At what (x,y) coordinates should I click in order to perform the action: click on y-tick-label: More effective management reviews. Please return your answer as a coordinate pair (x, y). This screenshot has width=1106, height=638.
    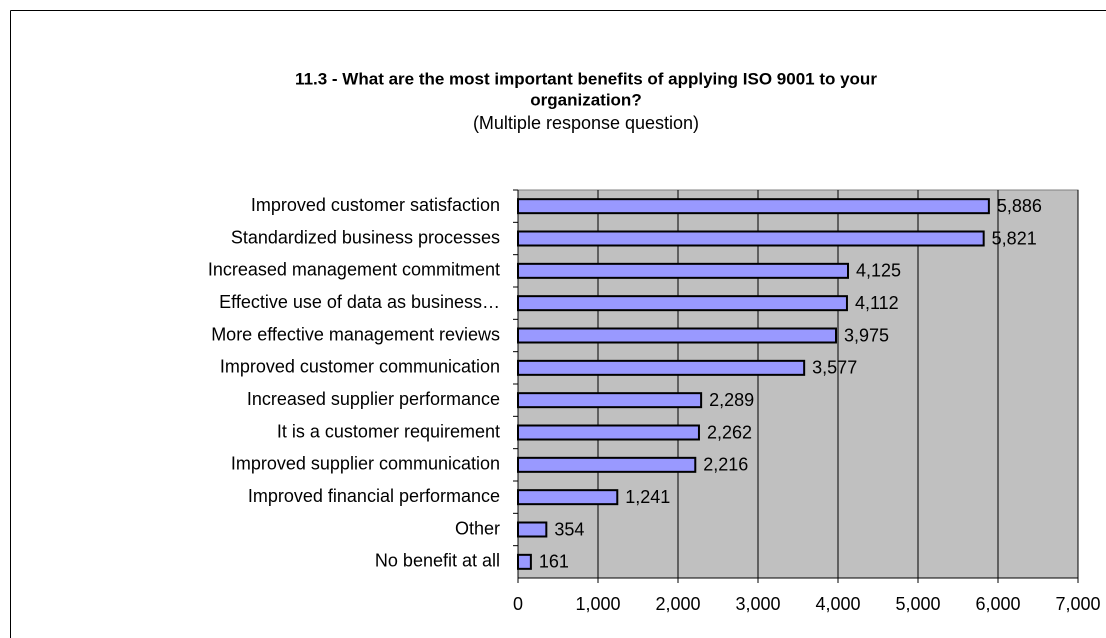
    Looking at the image, I should click on (355, 334).